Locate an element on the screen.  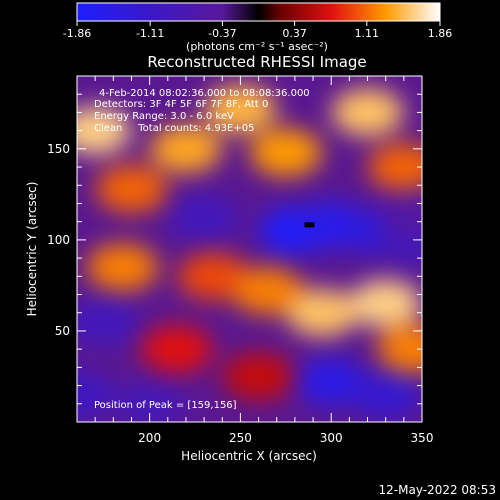
colorbar-unit-label: (photons cm⁻² s⁻¹ asec⁻²) is located at coordinates (257, 46).